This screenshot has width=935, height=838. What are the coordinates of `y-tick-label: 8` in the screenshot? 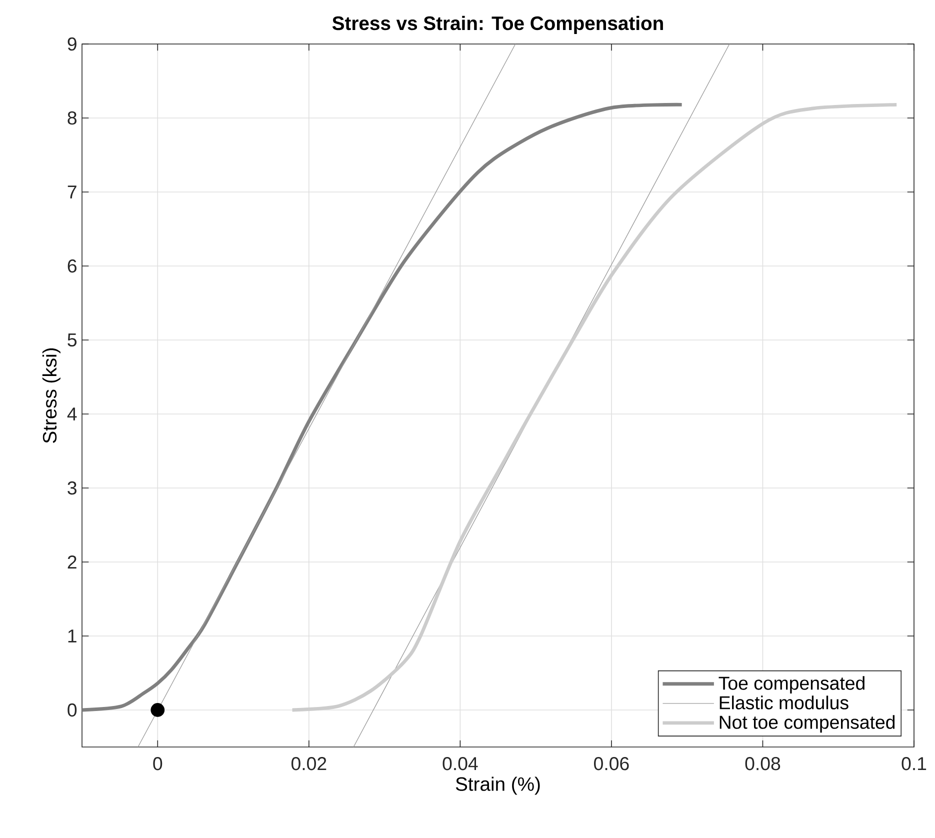 It's located at (72, 118).